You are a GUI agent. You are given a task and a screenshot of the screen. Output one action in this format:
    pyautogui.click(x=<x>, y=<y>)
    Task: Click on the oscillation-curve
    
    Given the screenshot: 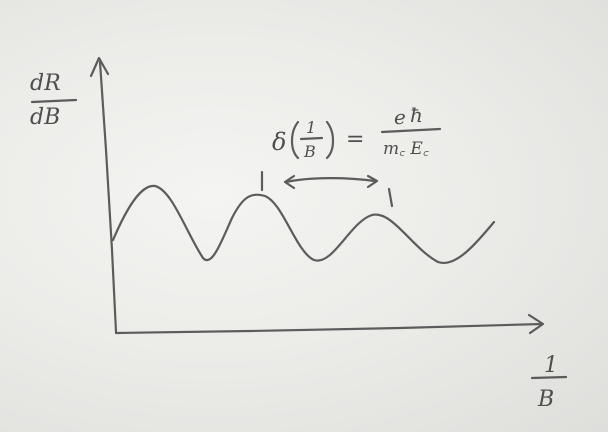 What is the action you would take?
    pyautogui.click(x=303, y=224)
    